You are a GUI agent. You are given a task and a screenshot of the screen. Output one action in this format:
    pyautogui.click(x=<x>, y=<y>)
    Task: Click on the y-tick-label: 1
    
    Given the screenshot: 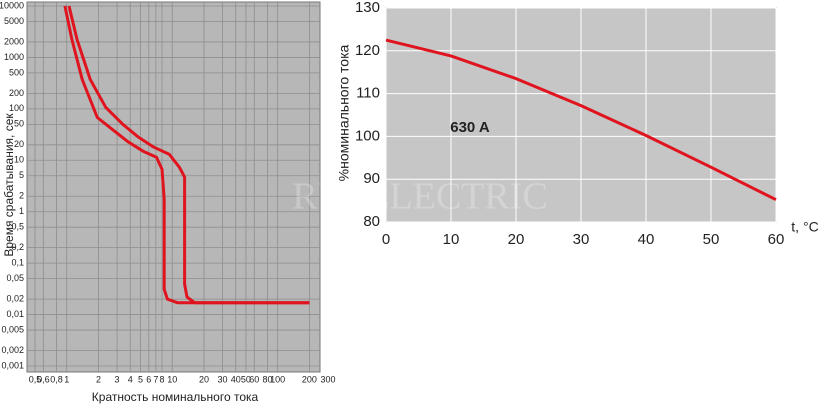 What is the action you would take?
    pyautogui.click(x=21, y=211)
    